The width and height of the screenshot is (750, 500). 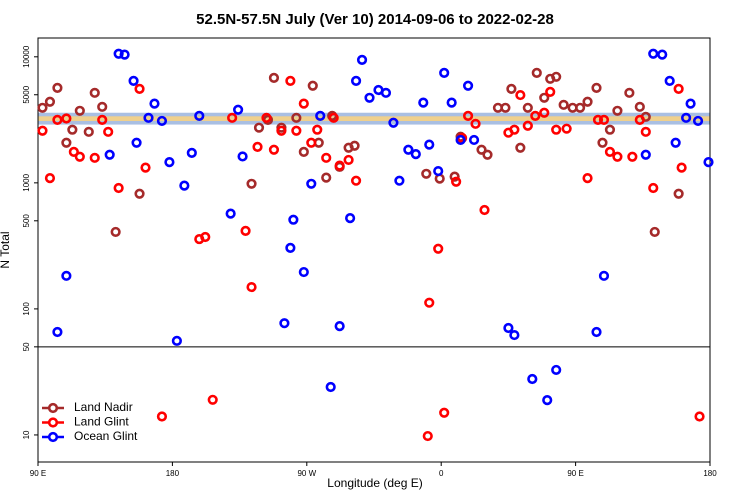 What do you see at coordinates (26, 434) in the screenshot?
I see `y-tick-label: 10` at bounding box center [26, 434].